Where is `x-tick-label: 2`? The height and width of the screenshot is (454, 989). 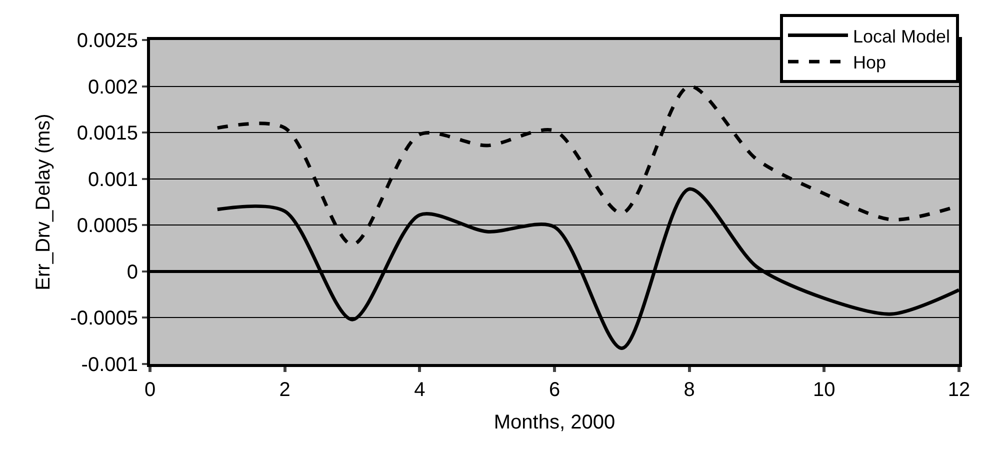
x-tick-label: 2 is located at coordinates (284, 390).